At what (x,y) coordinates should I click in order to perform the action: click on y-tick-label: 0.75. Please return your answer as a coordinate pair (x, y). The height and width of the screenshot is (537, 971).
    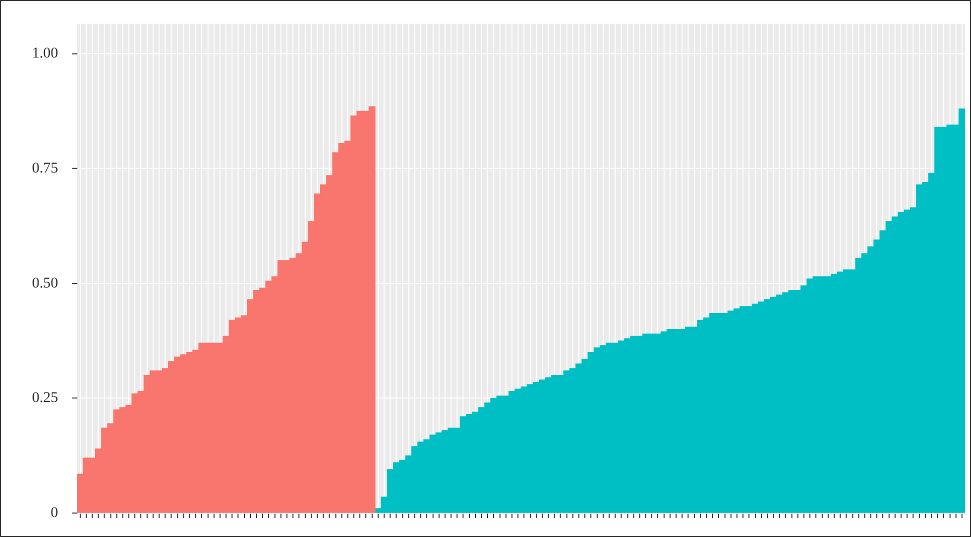
    Looking at the image, I should click on (45, 168).